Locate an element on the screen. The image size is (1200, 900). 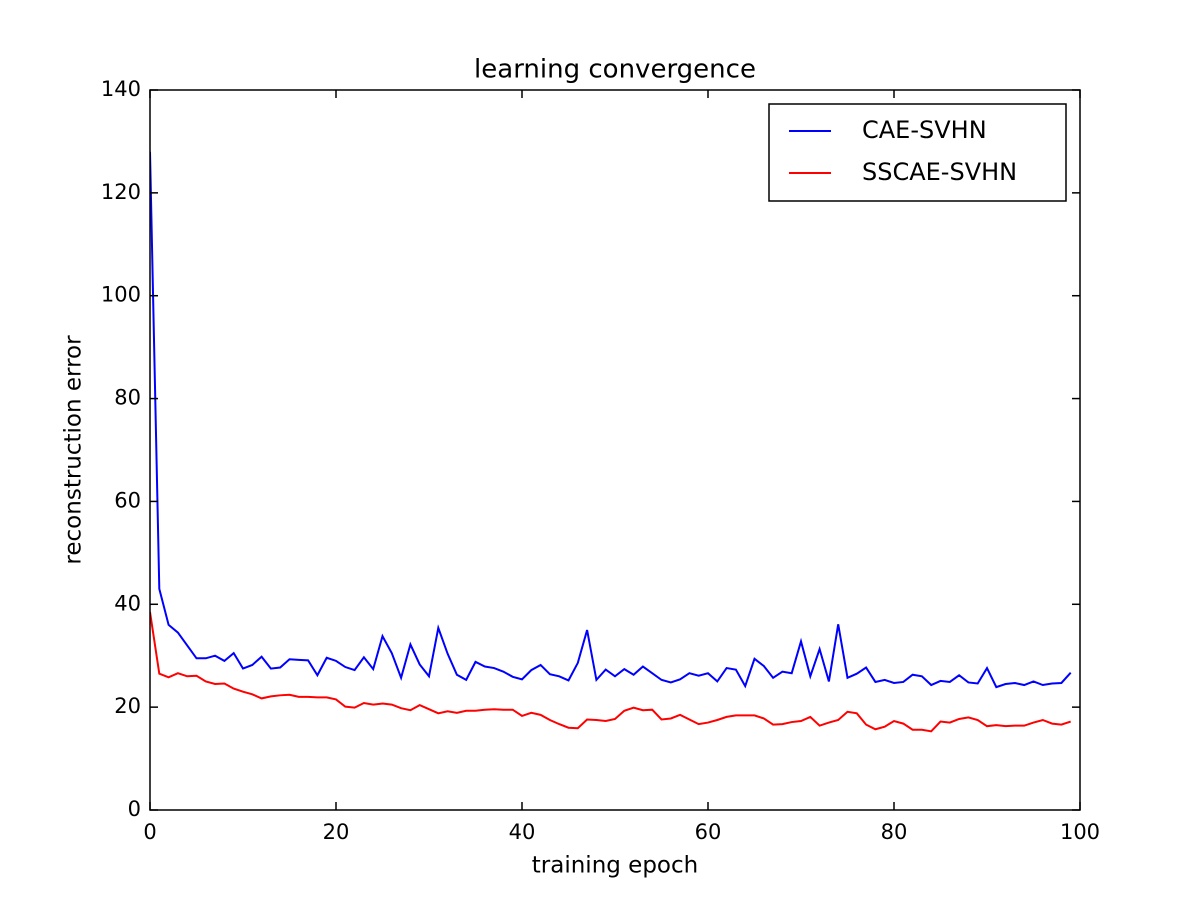
data-line is located at coordinates (611, 672).